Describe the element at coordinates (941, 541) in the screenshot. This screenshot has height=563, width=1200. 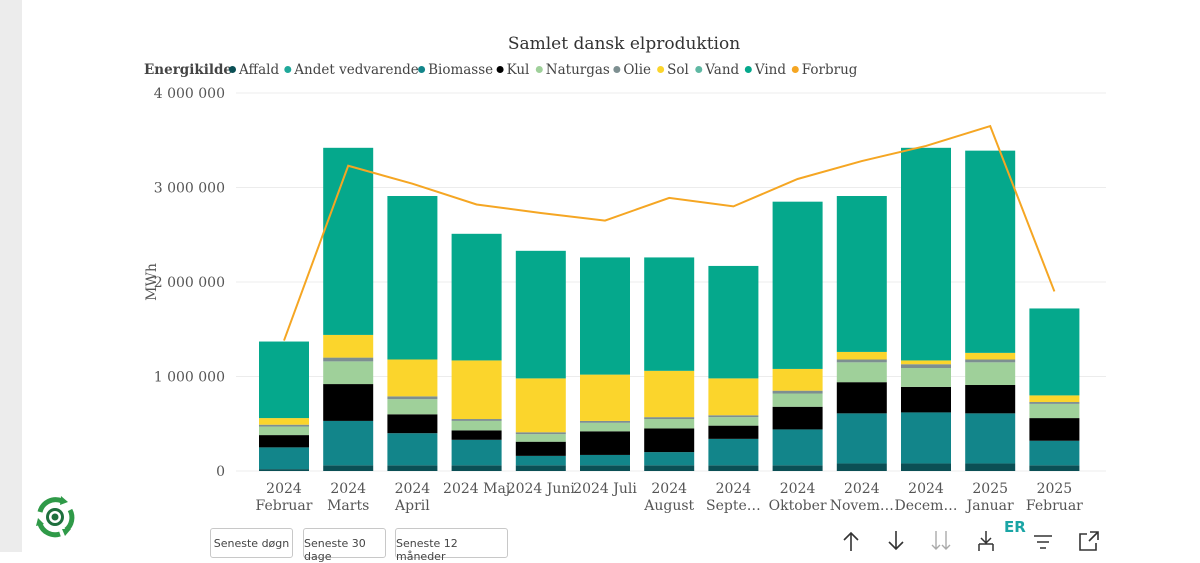
I see `double-arrow-down-icon` at that location.